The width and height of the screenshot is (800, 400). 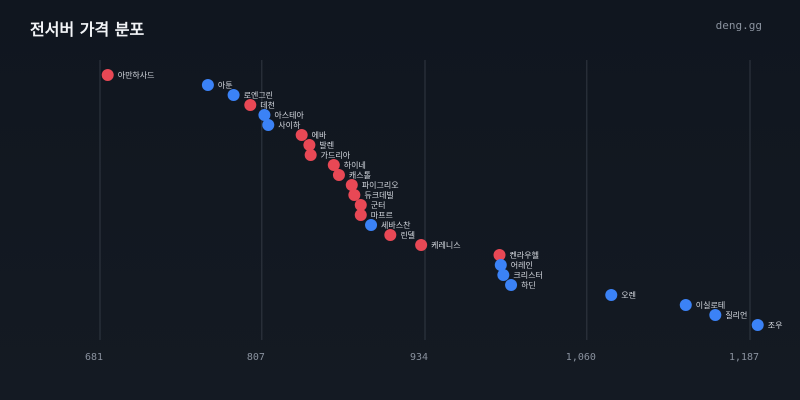 I want to click on point-label: 에바, so click(x=319, y=135).